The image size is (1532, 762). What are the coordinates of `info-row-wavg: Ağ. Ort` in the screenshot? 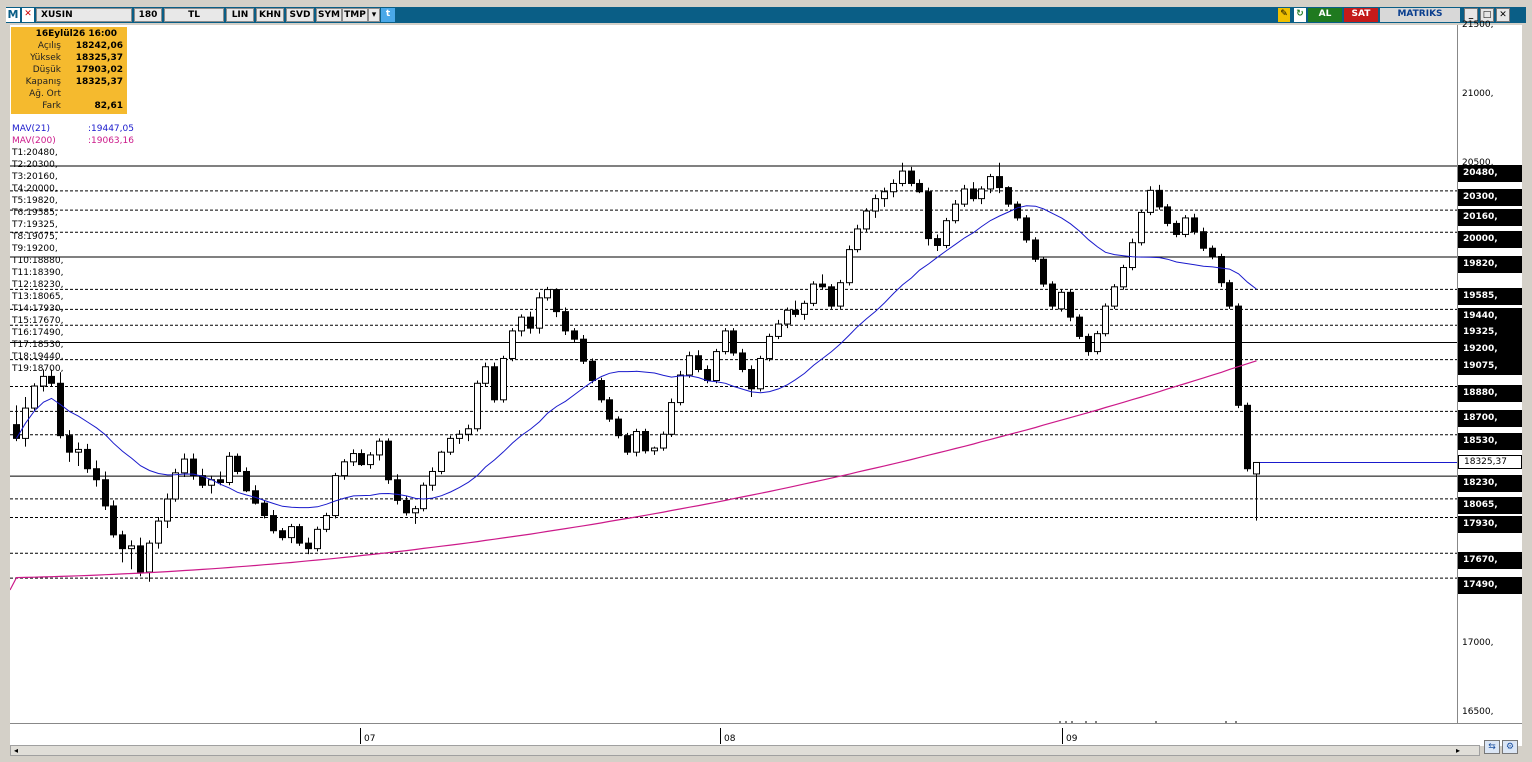 It's located at (69, 95).